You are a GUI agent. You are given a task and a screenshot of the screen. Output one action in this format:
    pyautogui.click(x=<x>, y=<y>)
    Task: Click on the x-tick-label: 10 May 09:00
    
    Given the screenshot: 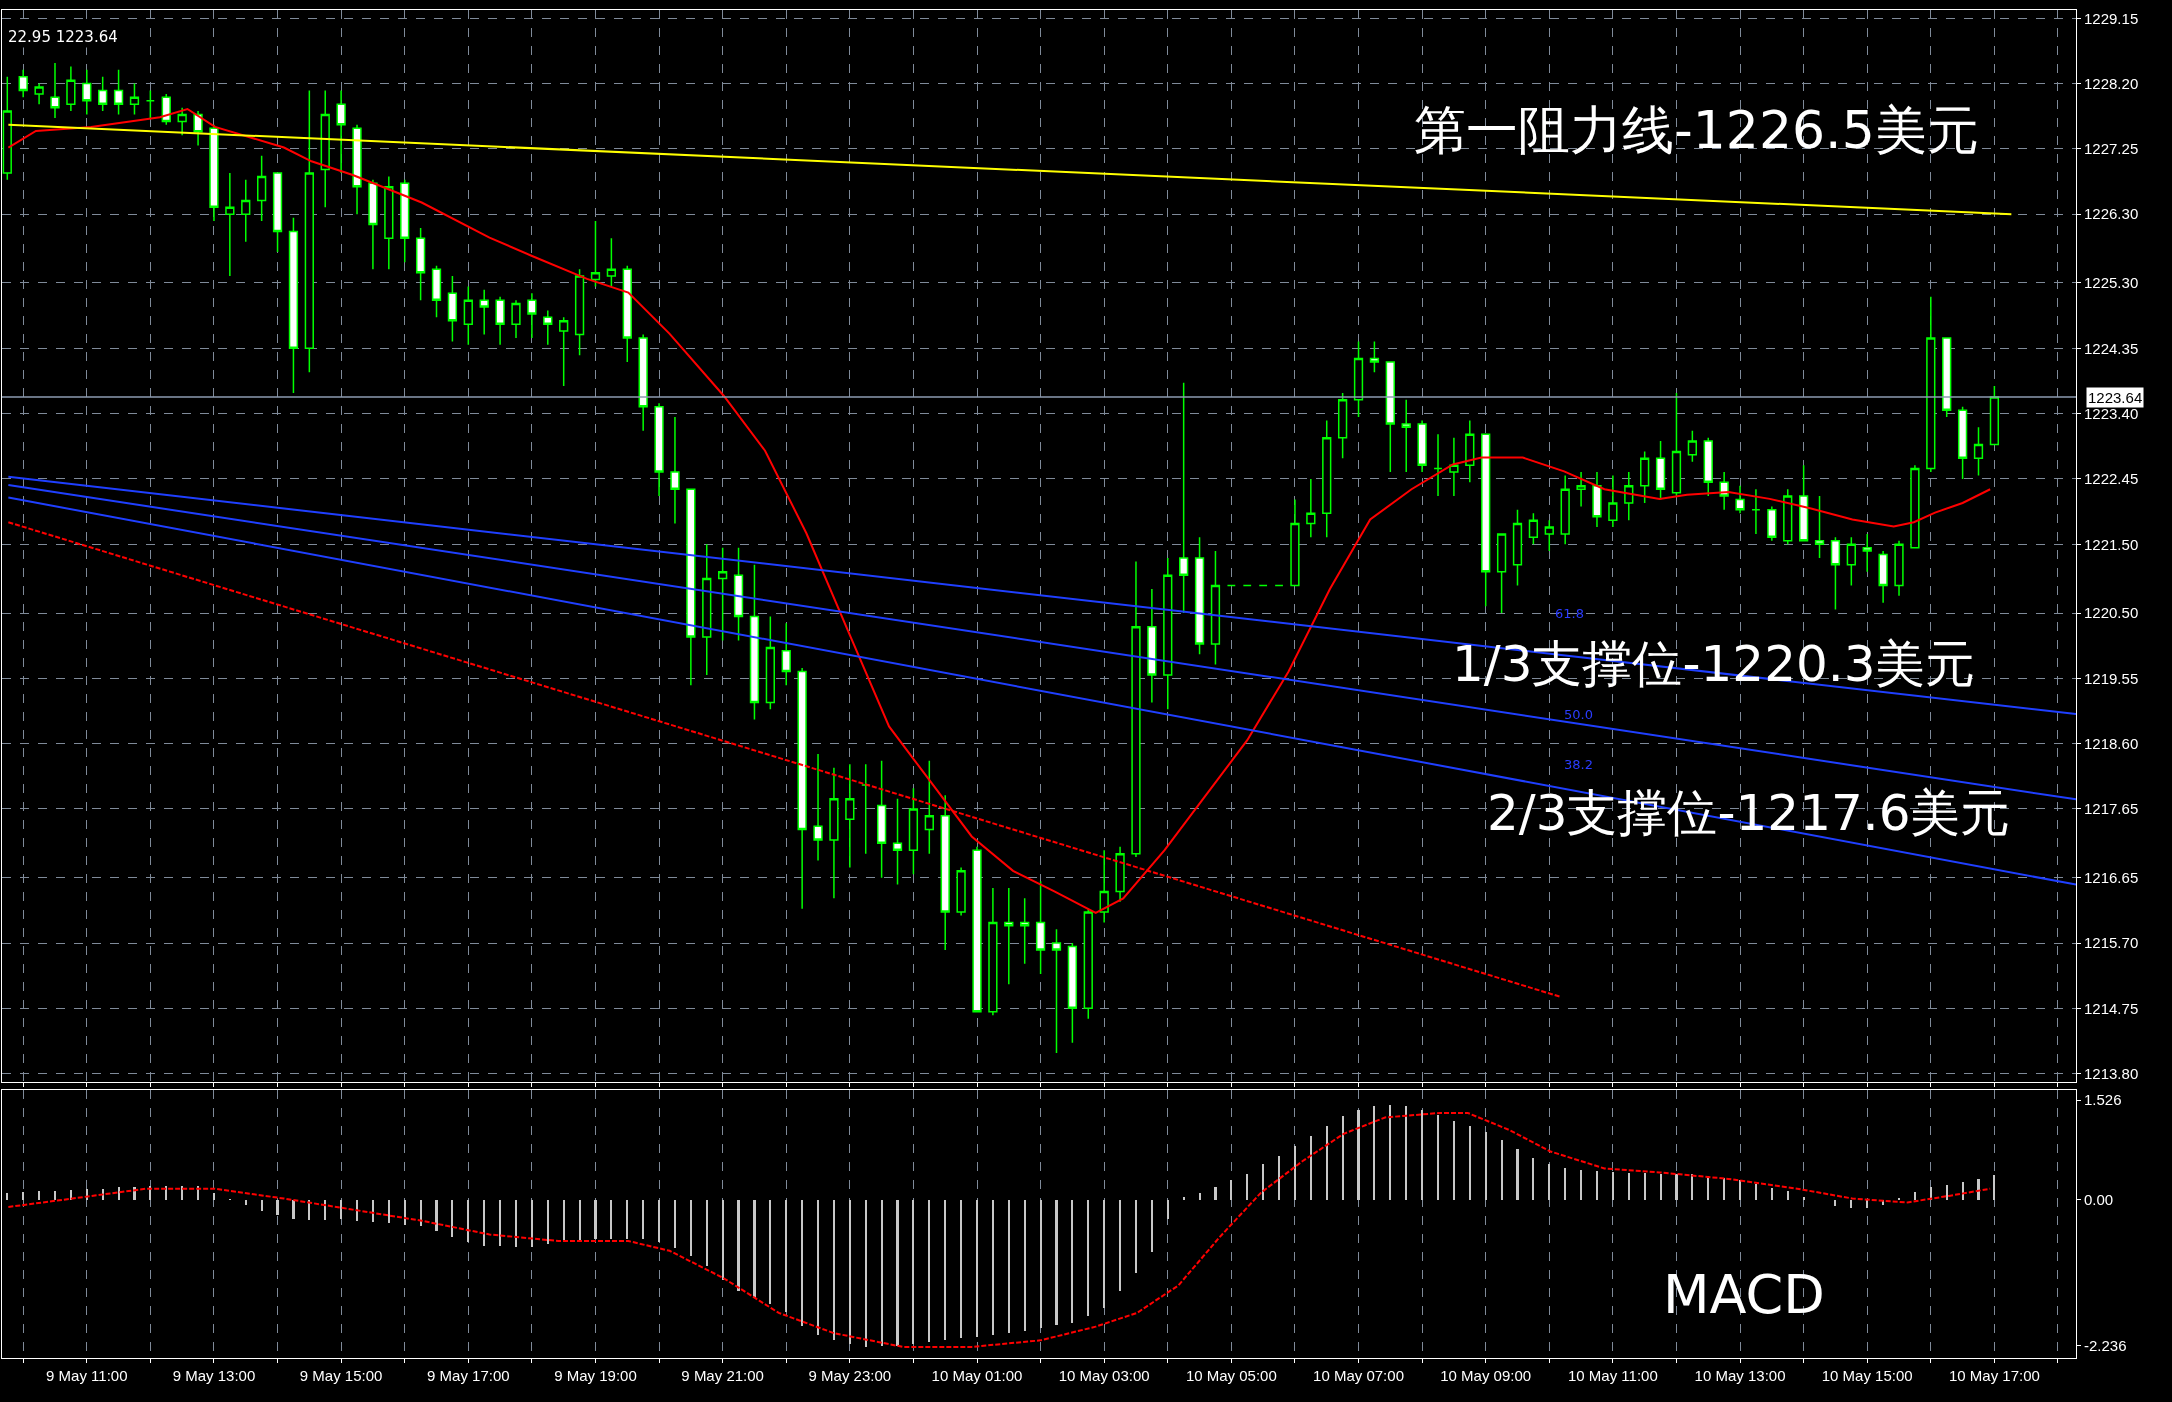 What is the action you would take?
    pyautogui.click(x=1486, y=1375)
    